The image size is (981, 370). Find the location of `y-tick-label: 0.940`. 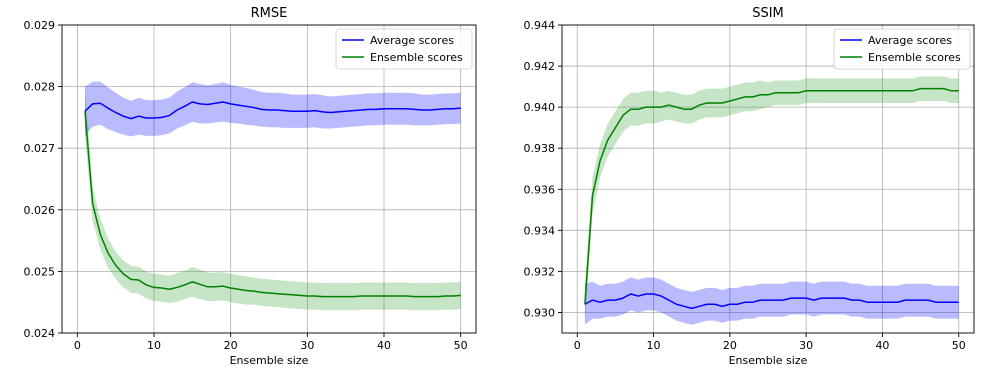

y-tick-label: 0.940 is located at coordinates (540, 107).